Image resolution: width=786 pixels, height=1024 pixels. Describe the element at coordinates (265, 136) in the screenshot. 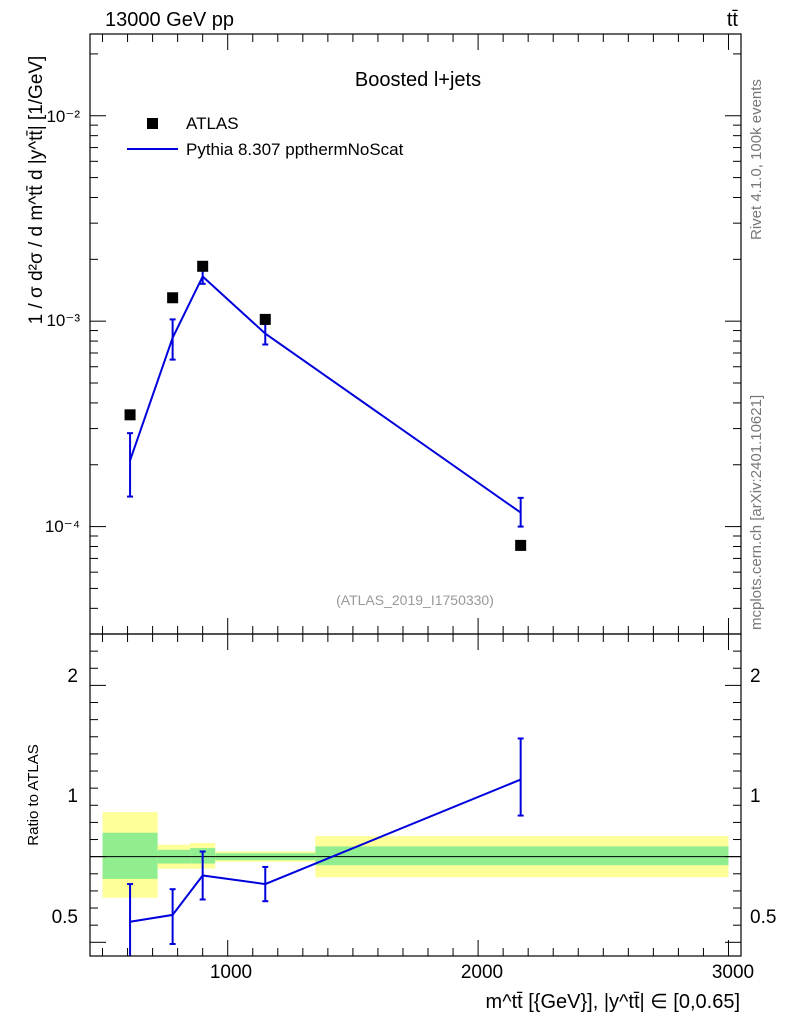

I see `legend: ATLAS Pythia 8.307 ppthermNoScat` at that location.